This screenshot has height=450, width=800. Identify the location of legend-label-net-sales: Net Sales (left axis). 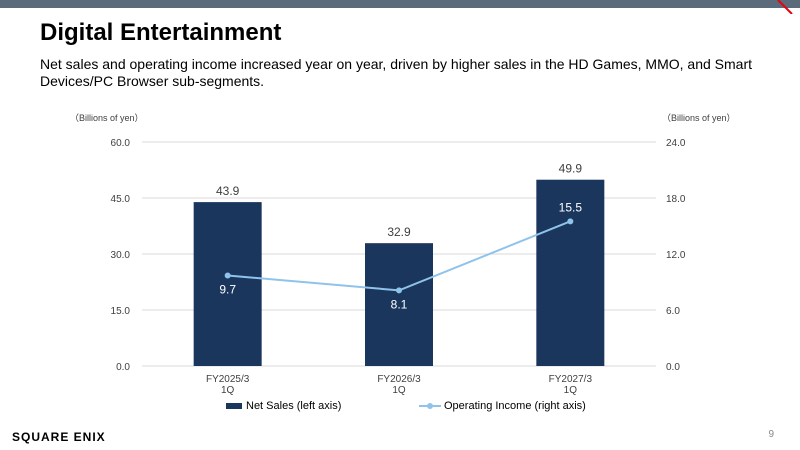
(294, 406).